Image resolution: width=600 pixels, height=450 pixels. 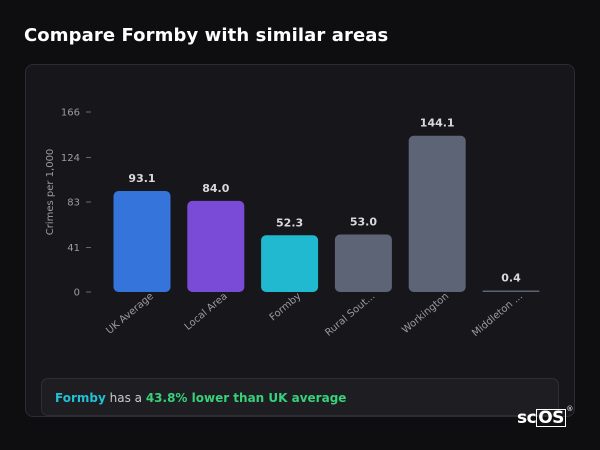 I want to click on y-tick-label-3: 124, so click(x=70, y=158).